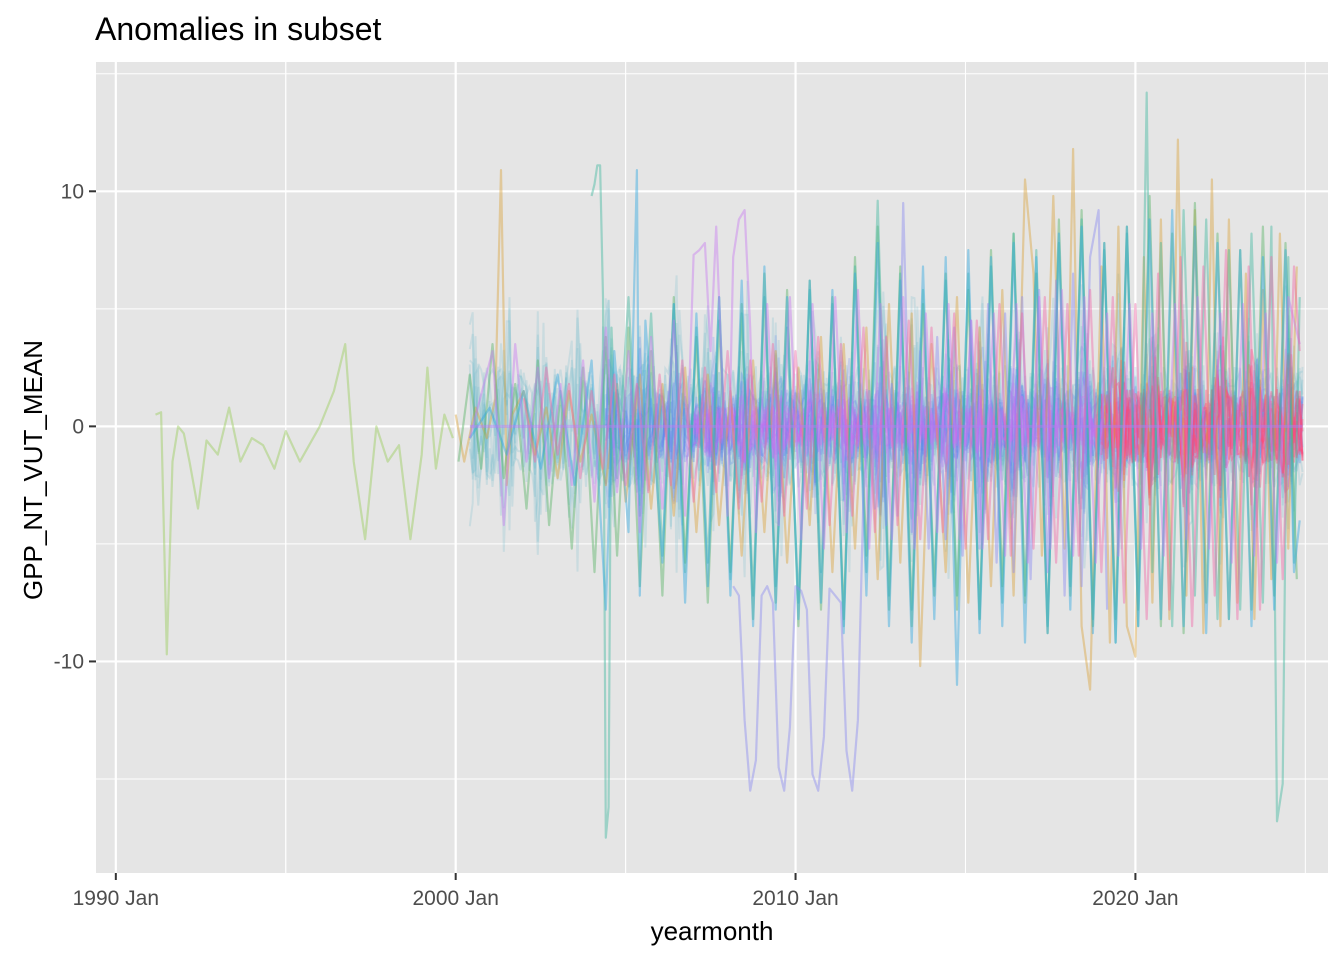 The height and width of the screenshot is (960, 1344). I want to click on x-axis: 1990 Jan 2000 Jan 2010 Jan 2020 Jan, so click(626, 891).